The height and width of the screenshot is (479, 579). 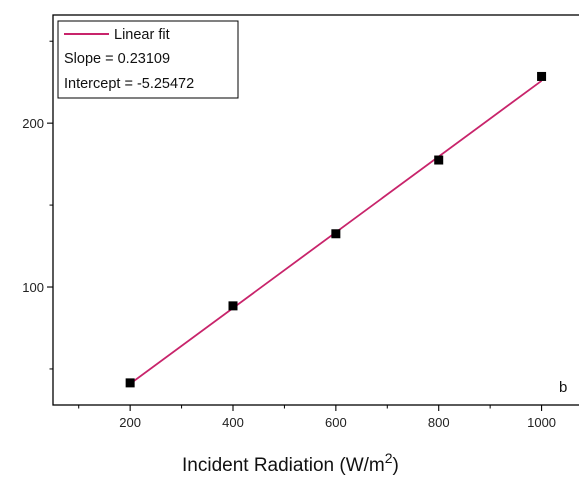 I want to click on legend-slope-text: Slope = 0.23109, so click(x=117, y=59).